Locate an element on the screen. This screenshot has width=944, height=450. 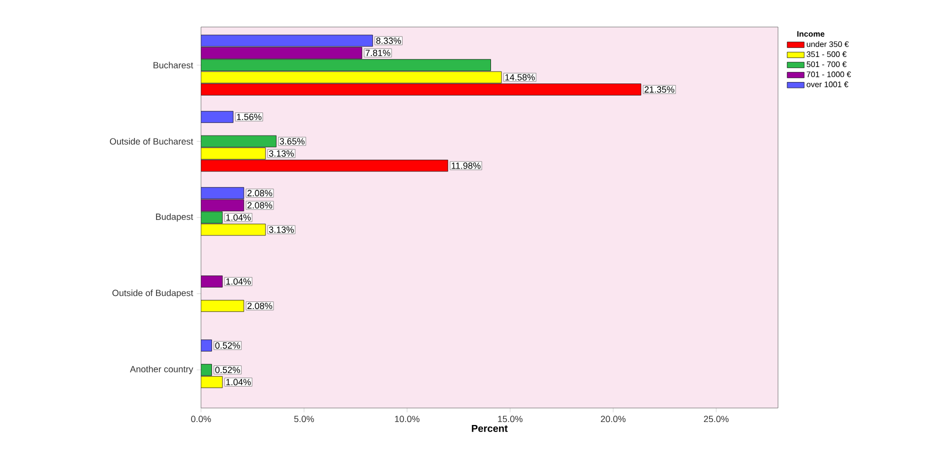
x-tick-label: 0.0% is located at coordinates (201, 419).